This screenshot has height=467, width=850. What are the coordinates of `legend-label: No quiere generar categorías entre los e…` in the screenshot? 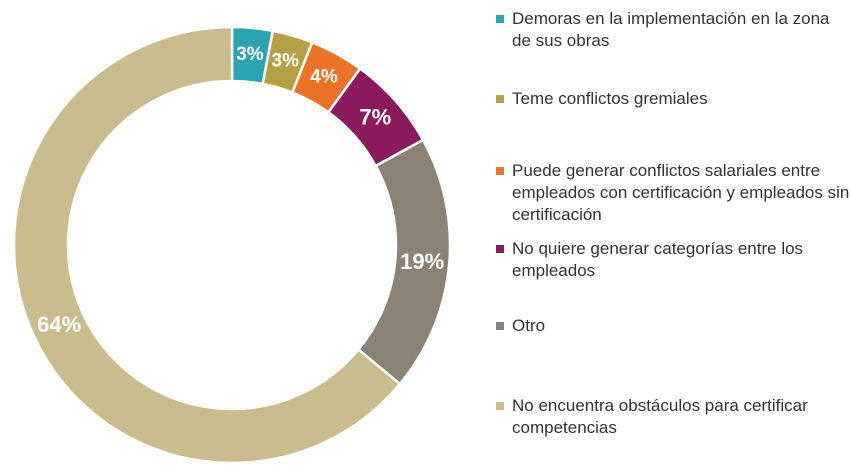 It's located at (658, 259).